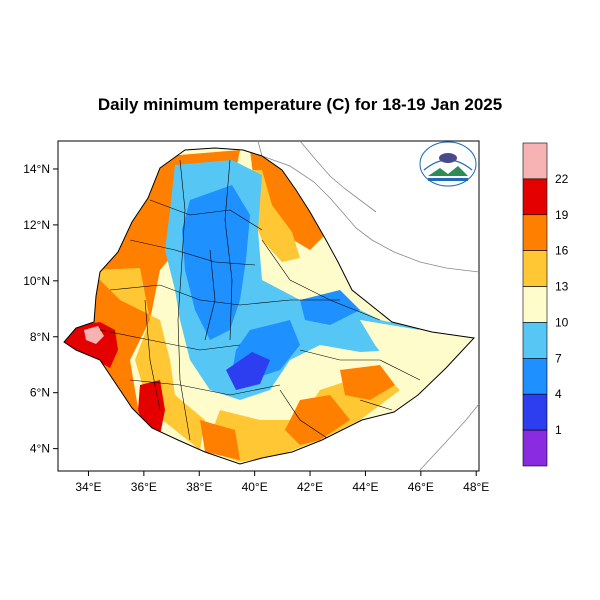 This screenshot has width=600, height=600. I want to click on longitude-tick-label: 38°E, so click(199, 487).